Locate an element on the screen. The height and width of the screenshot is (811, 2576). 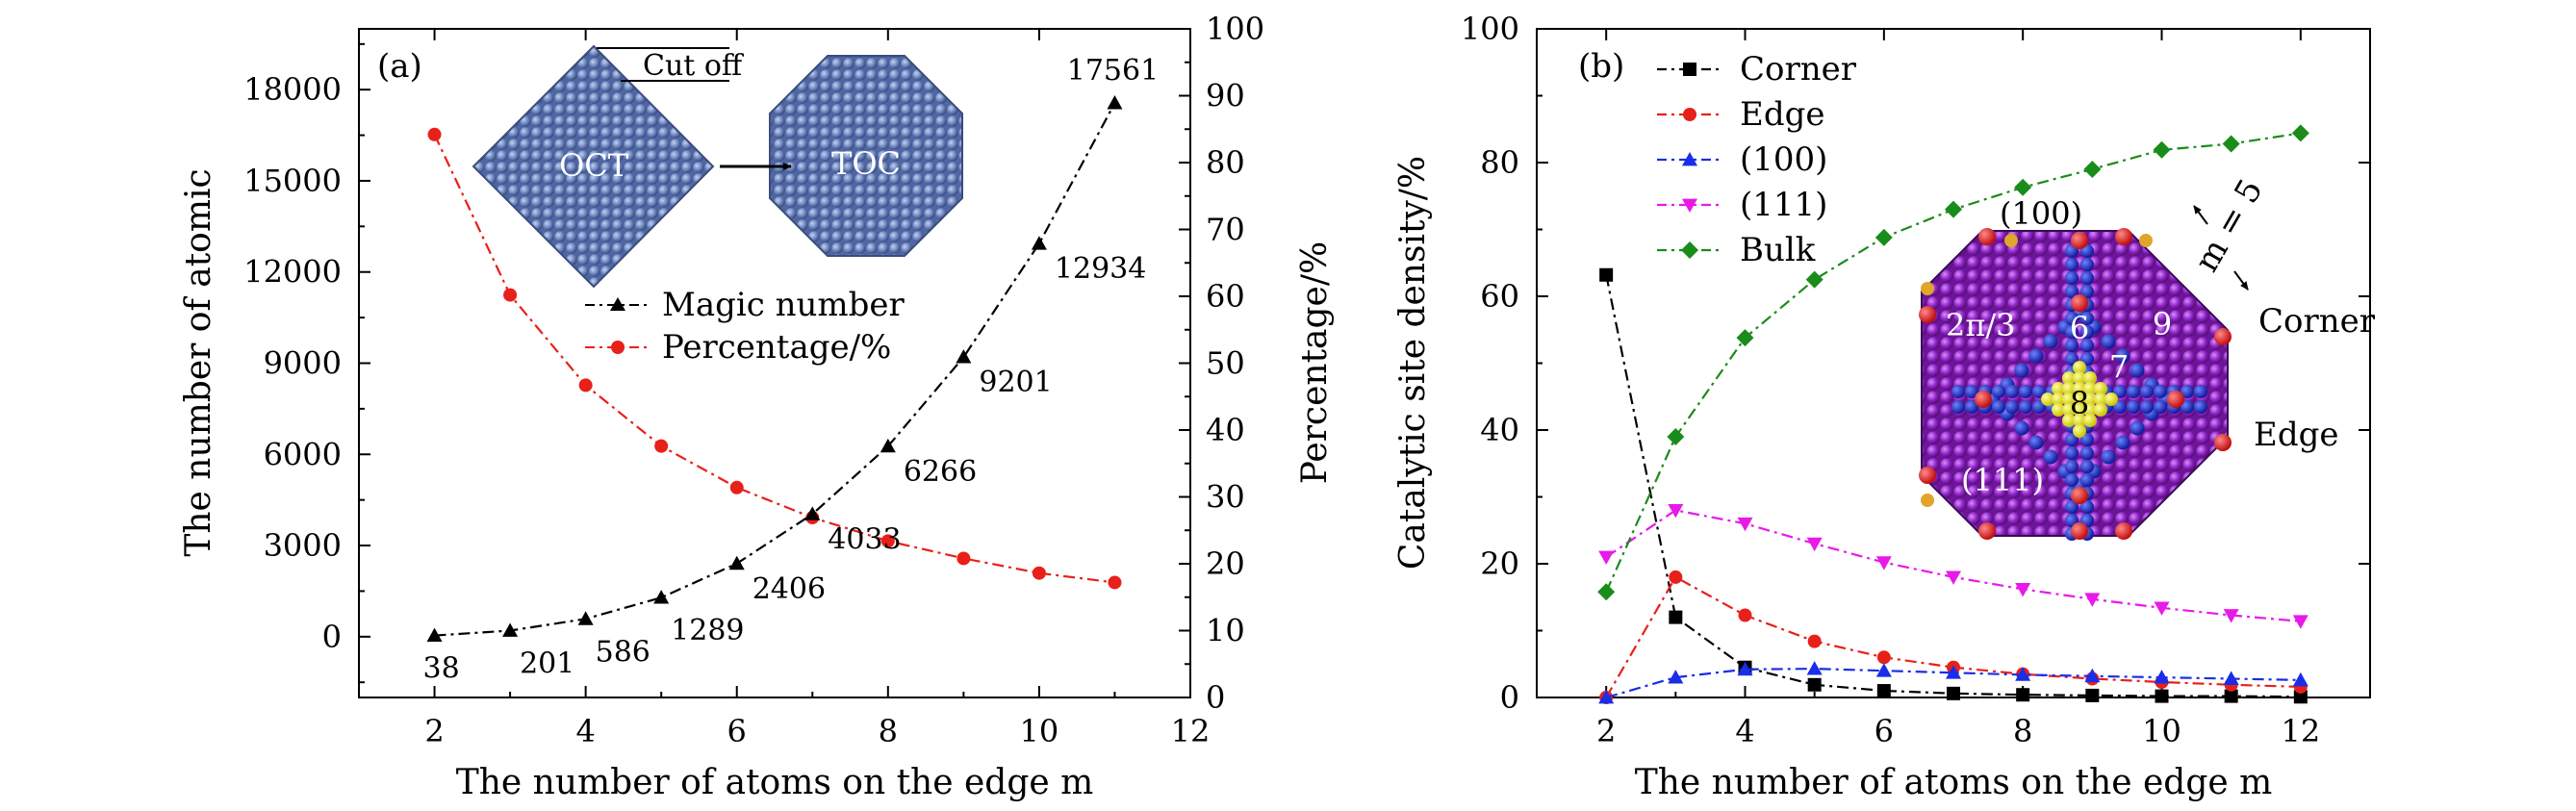
a-xtick-label: 2 is located at coordinates (434, 731).